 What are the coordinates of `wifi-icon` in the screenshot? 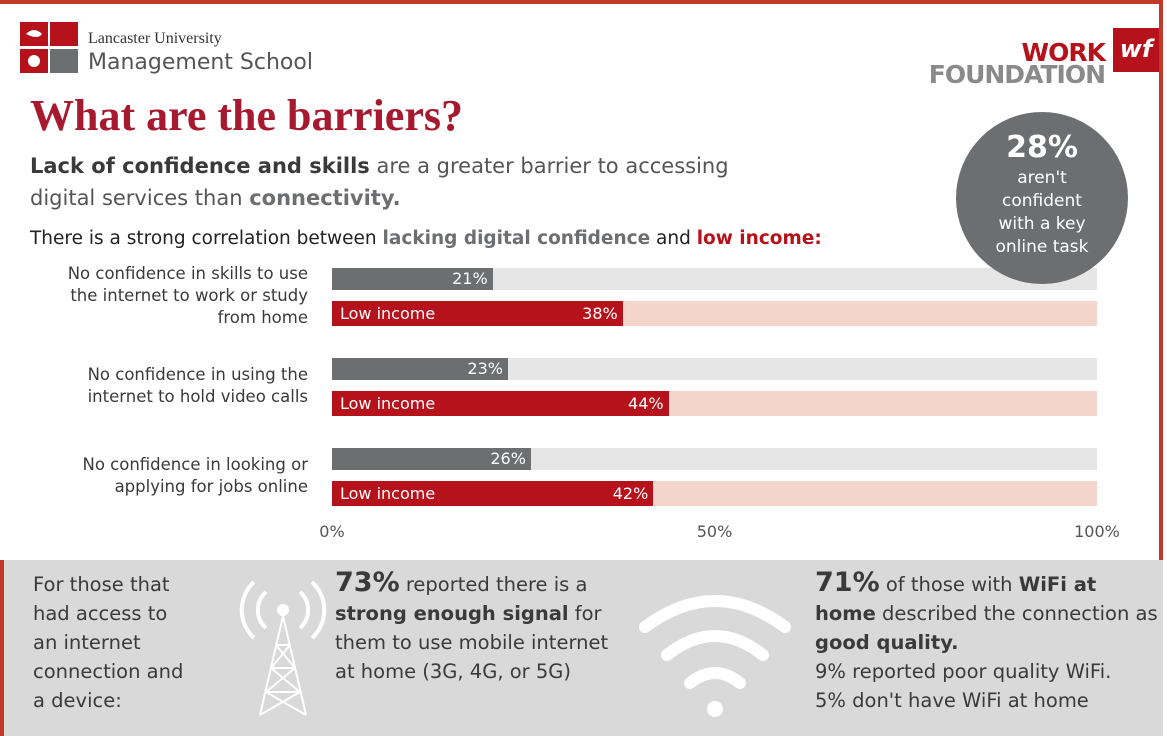 It's located at (715, 656).